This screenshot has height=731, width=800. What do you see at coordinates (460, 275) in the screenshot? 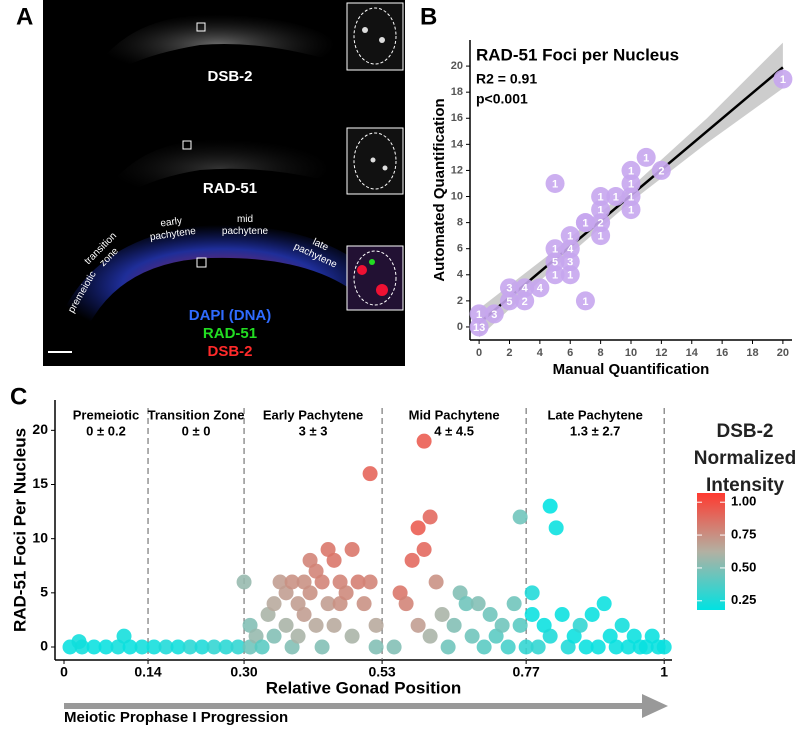
I see `y-tick-label: 4` at bounding box center [460, 275].